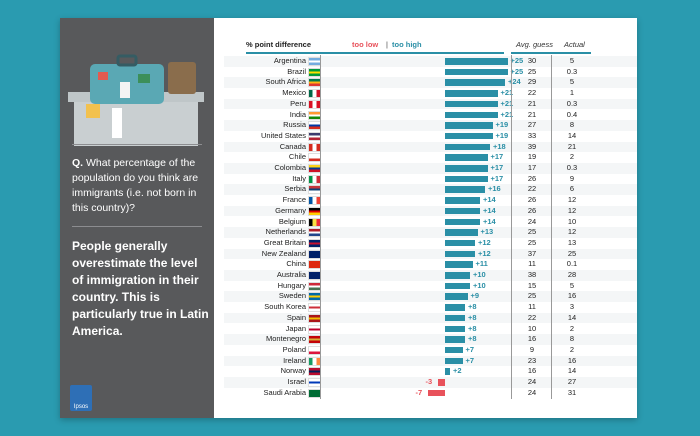  What do you see at coordinates (81, 398) in the screenshot?
I see `ipsos-logo: Ipsos` at bounding box center [81, 398].